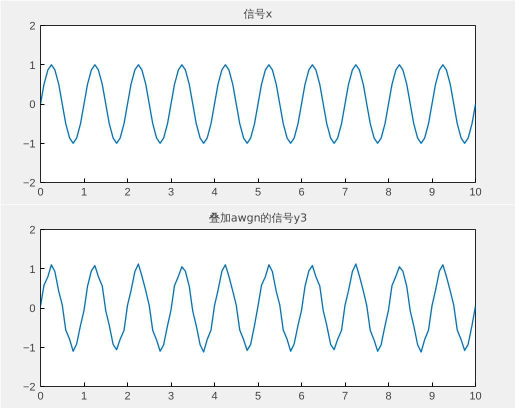 Image resolution: width=515 pixels, height=408 pixels. Describe the element at coordinates (258, 14) in the screenshot. I see `chart-title: 信号x` at that location.